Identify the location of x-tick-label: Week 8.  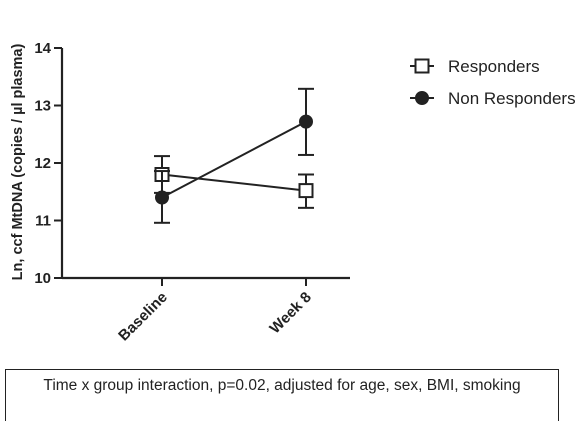
(290, 313).